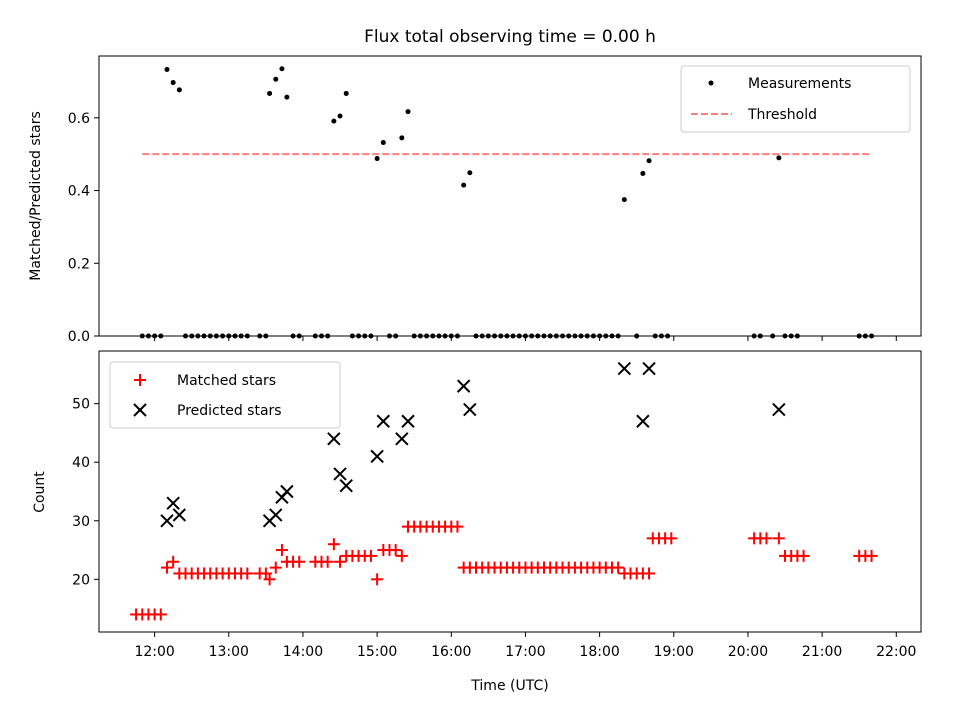 This screenshot has height=720, width=960. Describe the element at coordinates (711, 83) in the screenshot. I see `legend-measurements-marker` at that location.